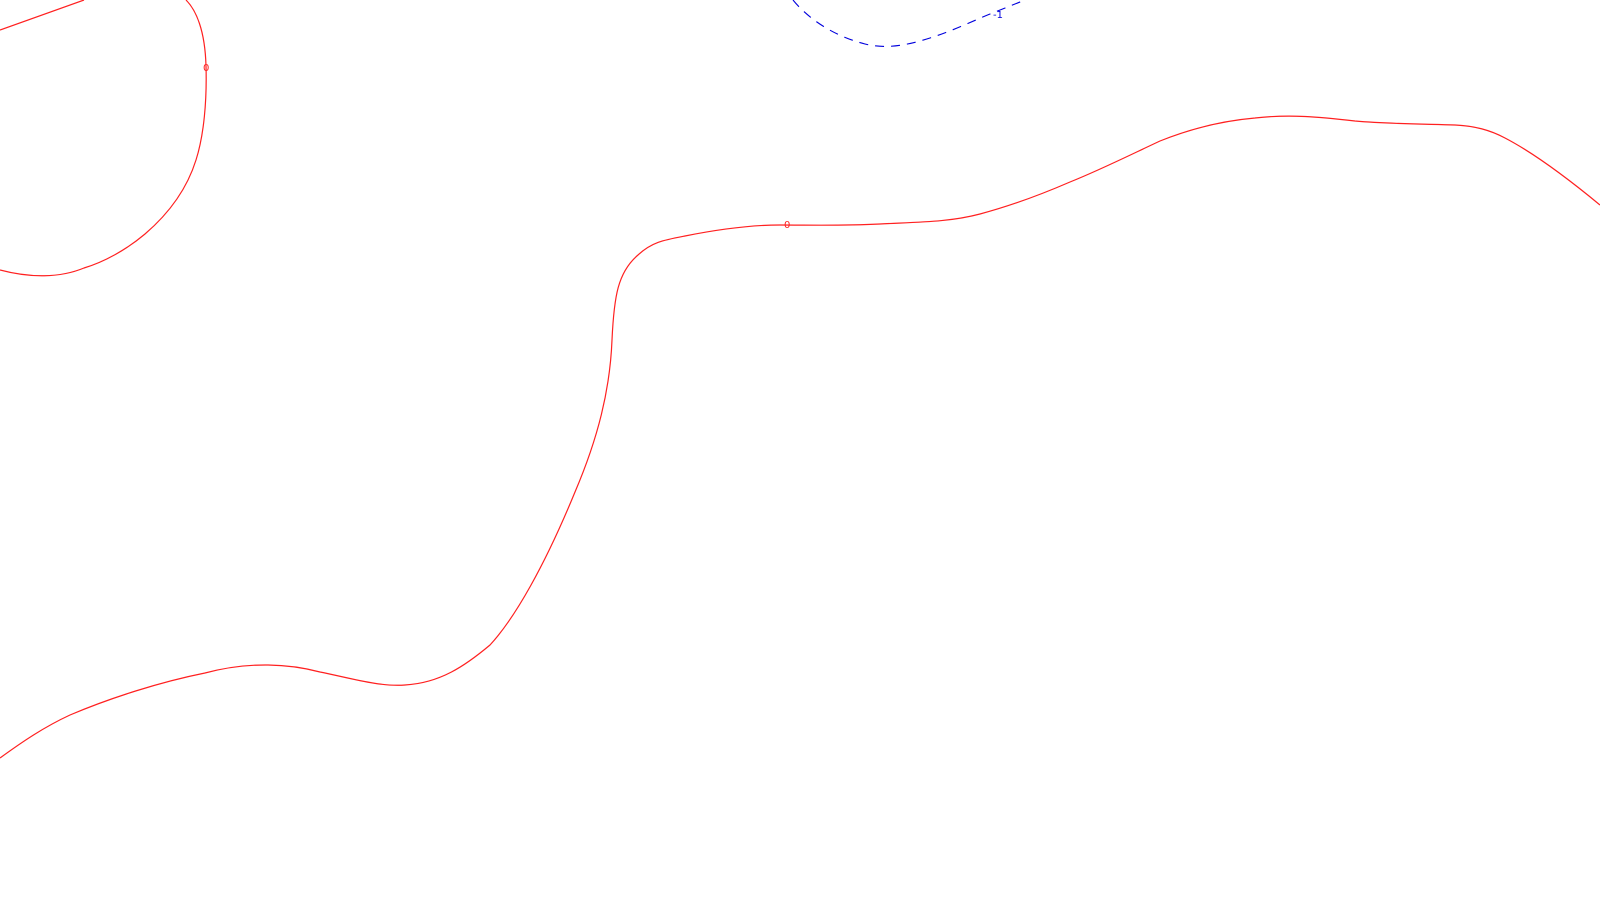 The image size is (1600, 900). I want to click on upper-left-zero-contour-line, so click(103, 138).